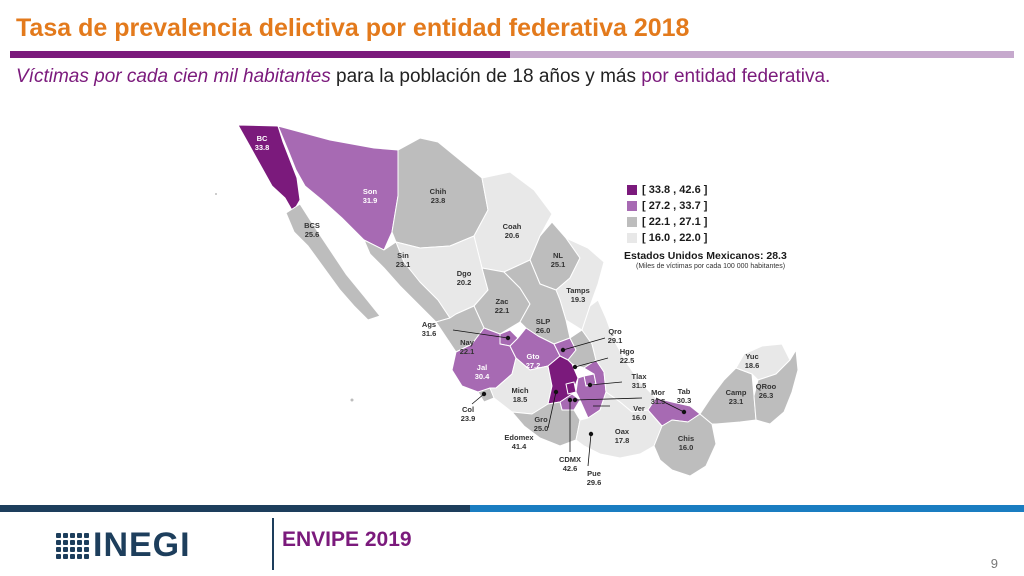 The height and width of the screenshot is (576, 1024). I want to click on state-label-zac: Zac 22.1, so click(502, 306).